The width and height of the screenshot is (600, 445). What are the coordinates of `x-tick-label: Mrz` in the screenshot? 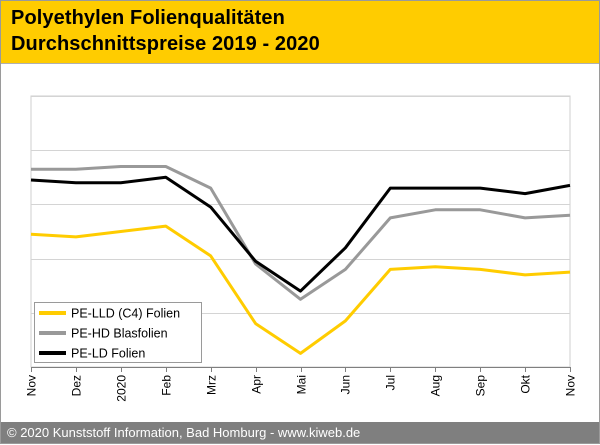 It's located at (212, 385).